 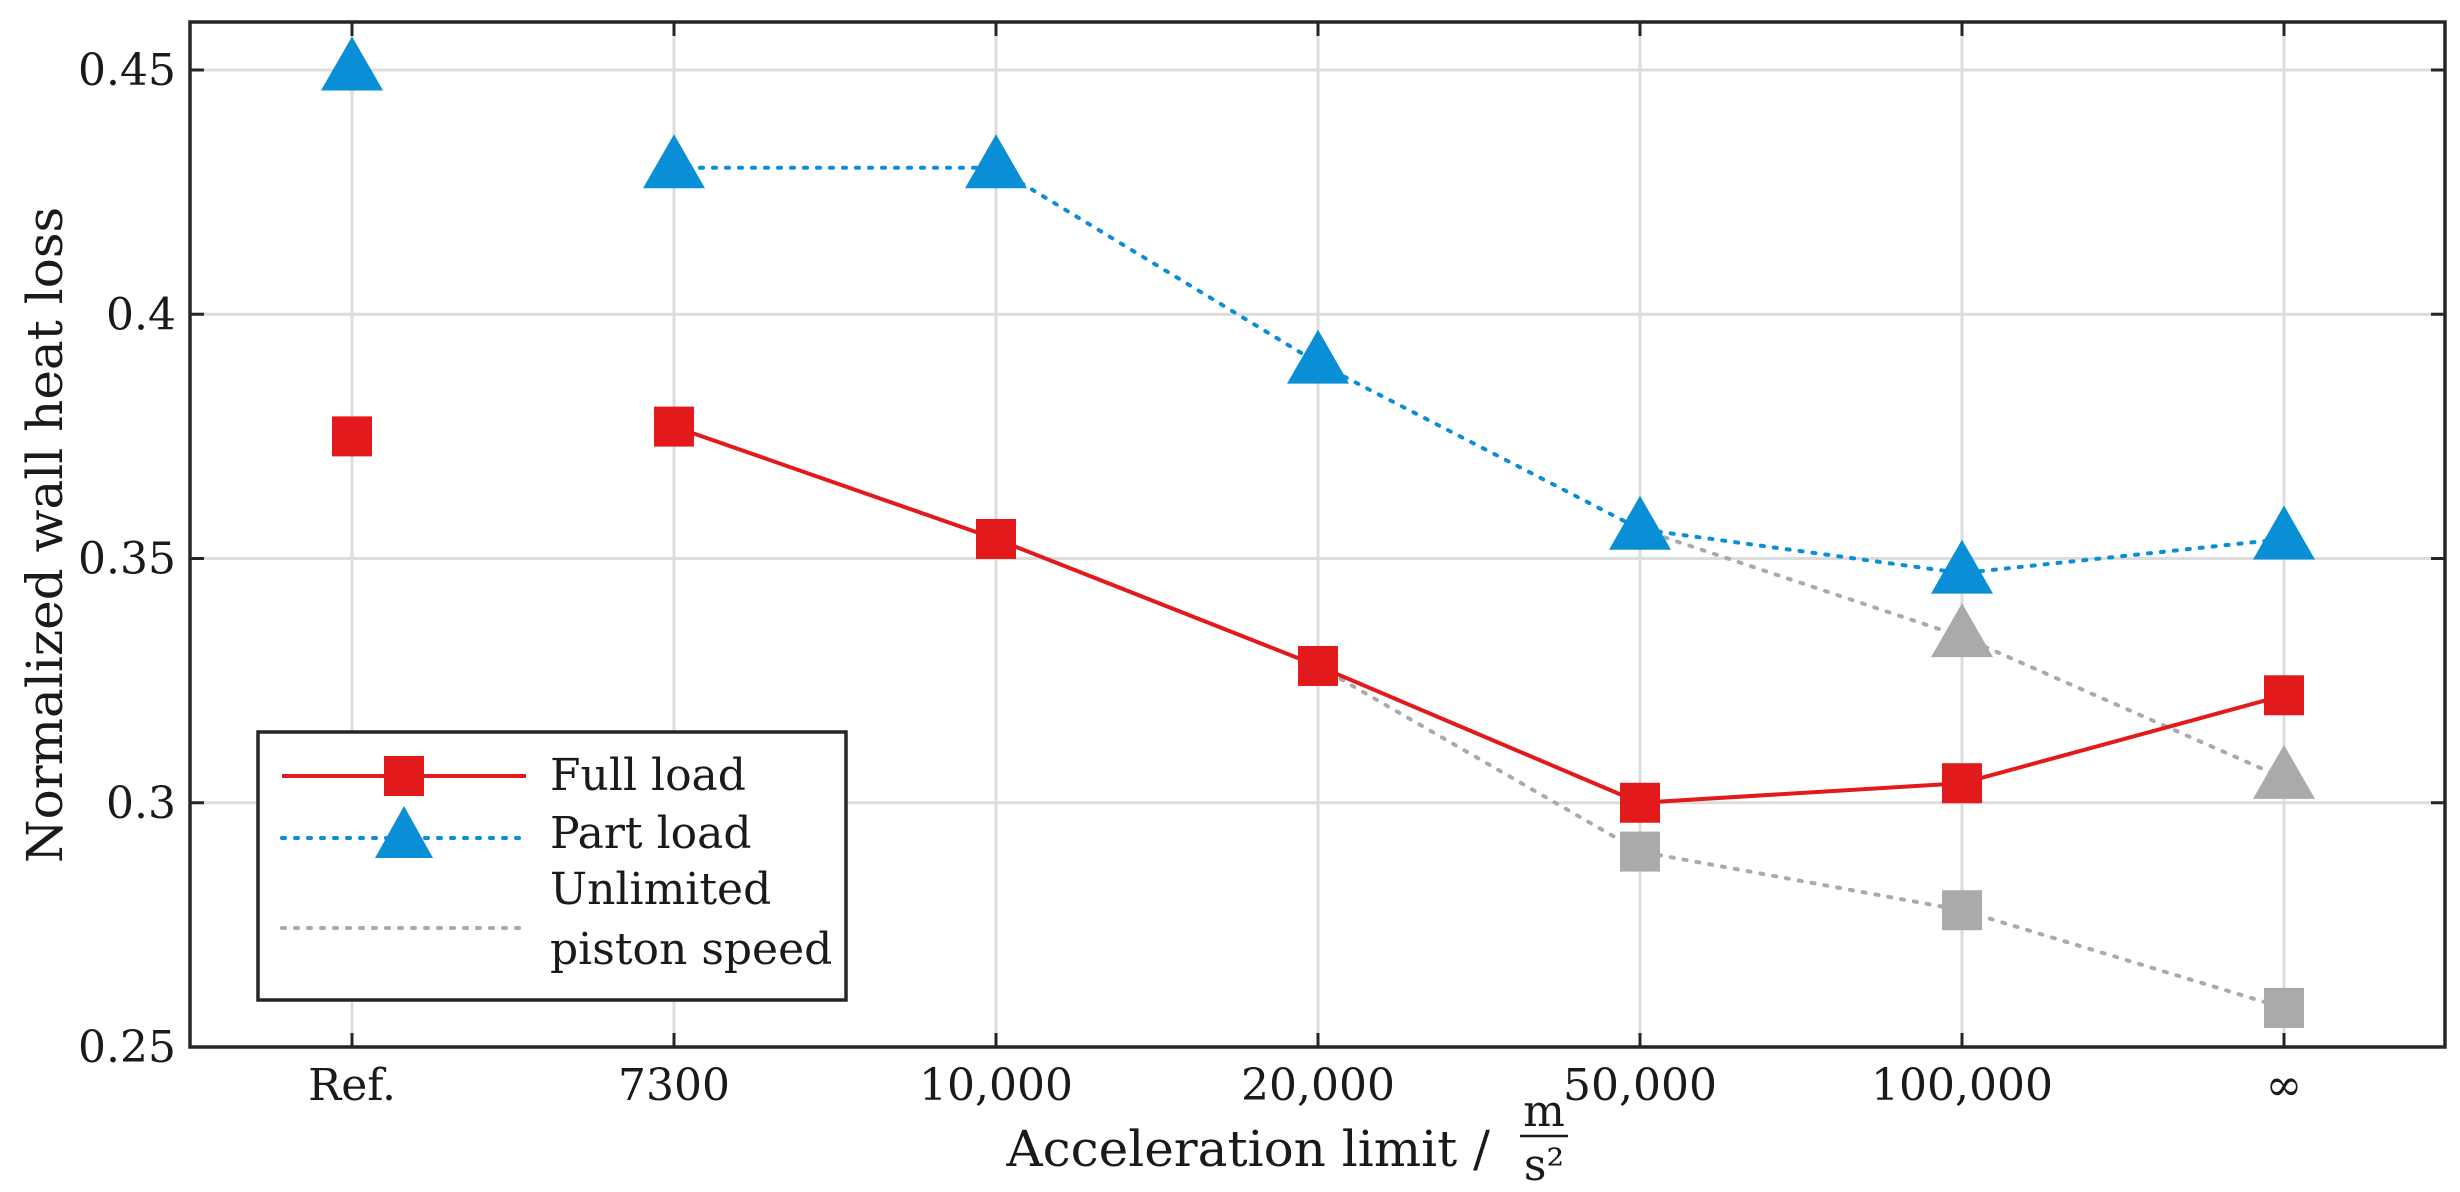 What do you see at coordinates (141, 803) in the screenshot?
I see `y-tick-label: 0.3` at bounding box center [141, 803].